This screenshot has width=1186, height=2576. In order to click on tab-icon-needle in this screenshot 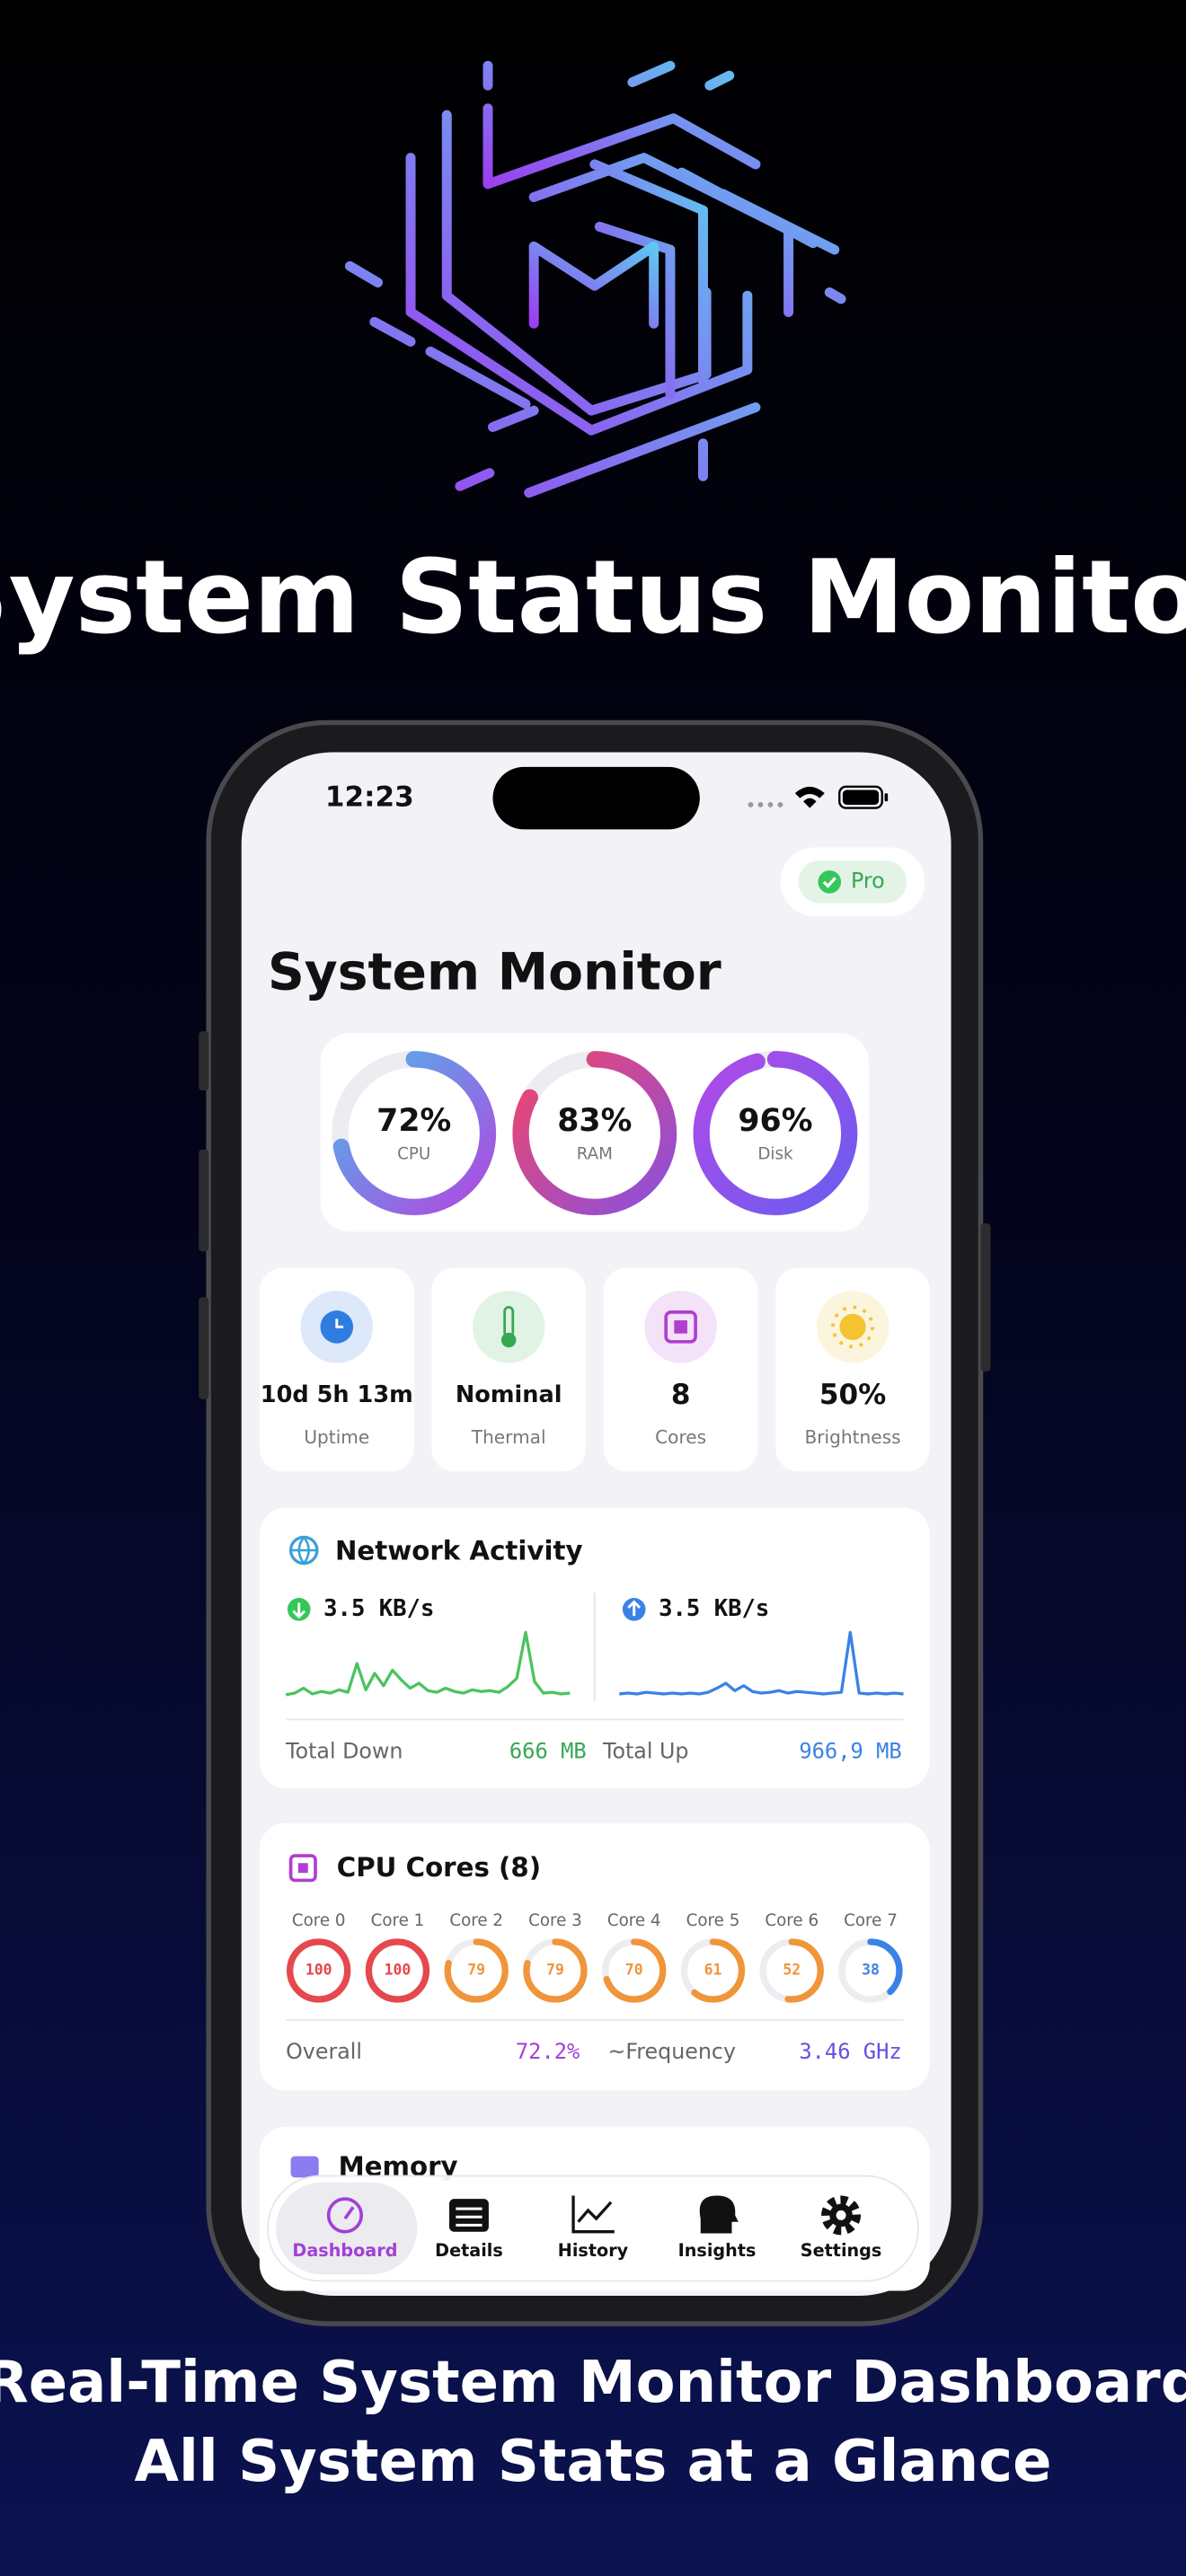, I will do `click(349, 2213)`.